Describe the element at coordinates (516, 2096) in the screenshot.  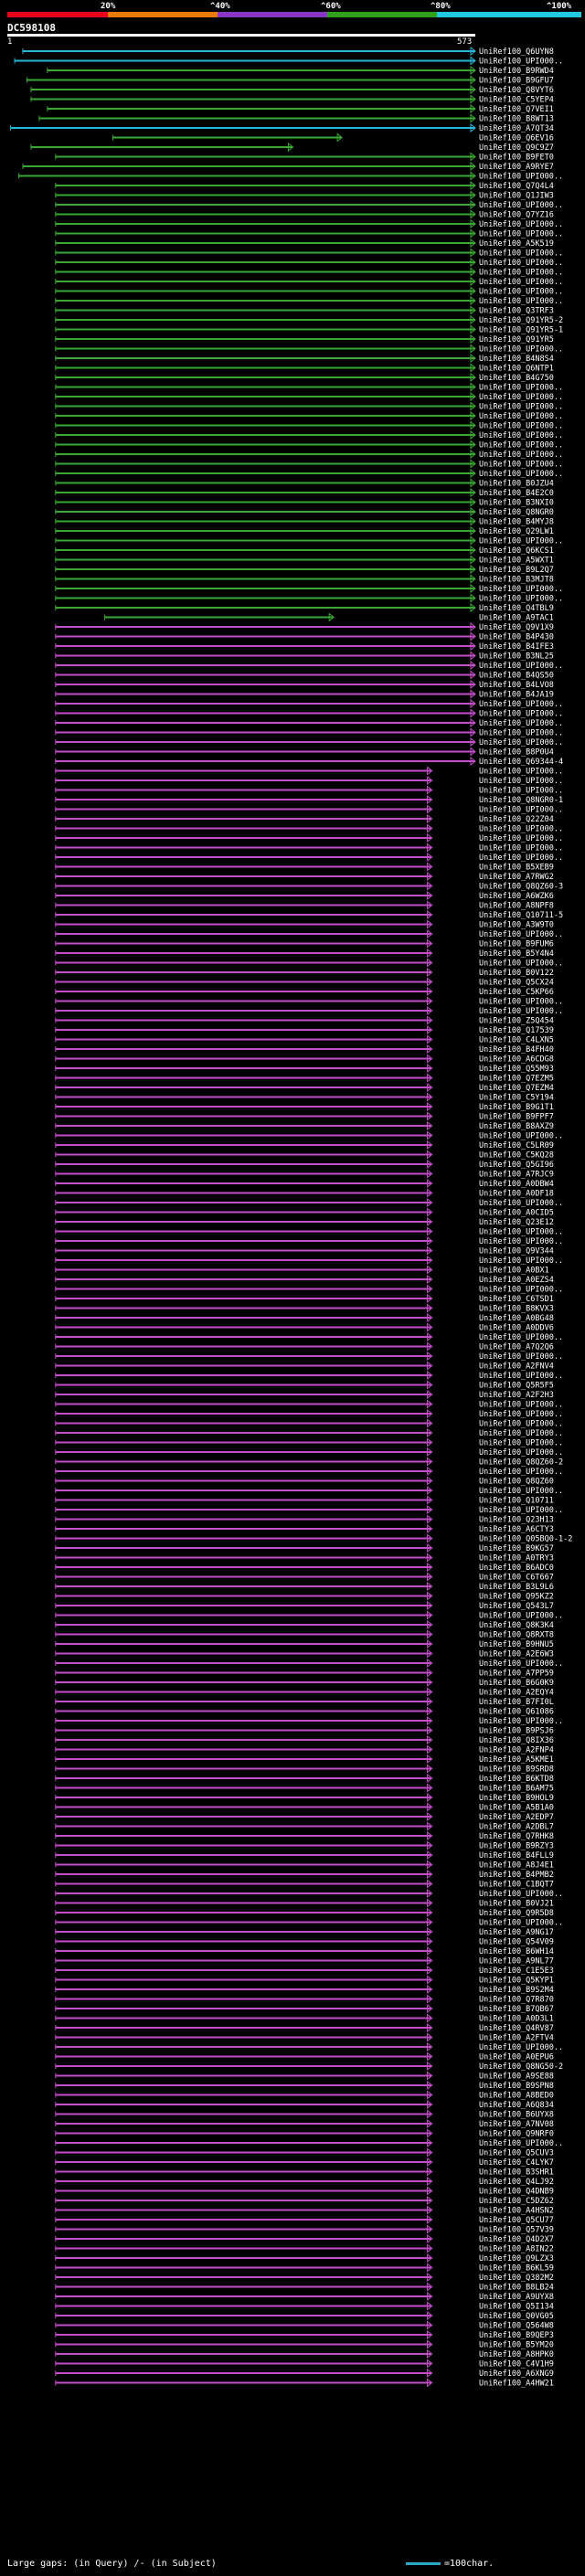
I see `hit-label: UniRef100_A8BED0` at that location.